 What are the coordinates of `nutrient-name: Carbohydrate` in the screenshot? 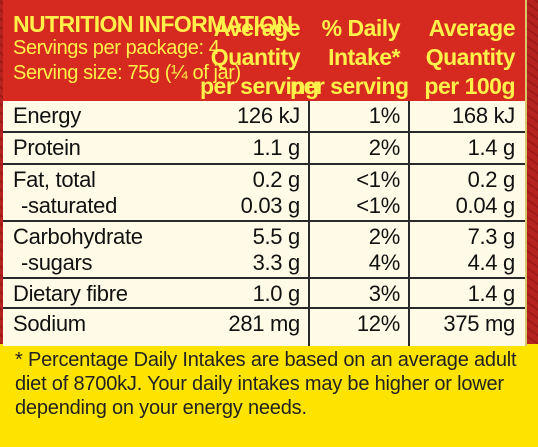 It's located at (78, 236).